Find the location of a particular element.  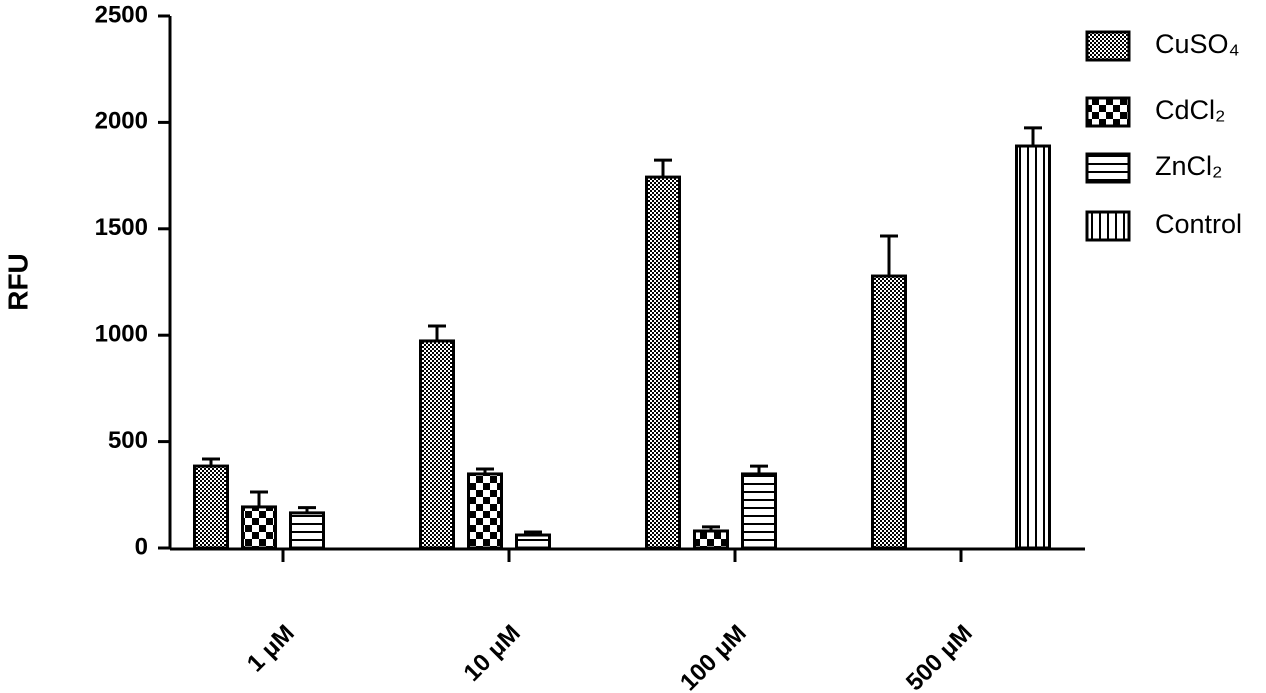

legend-label: CuSO₄ is located at coordinates (1197, 44).